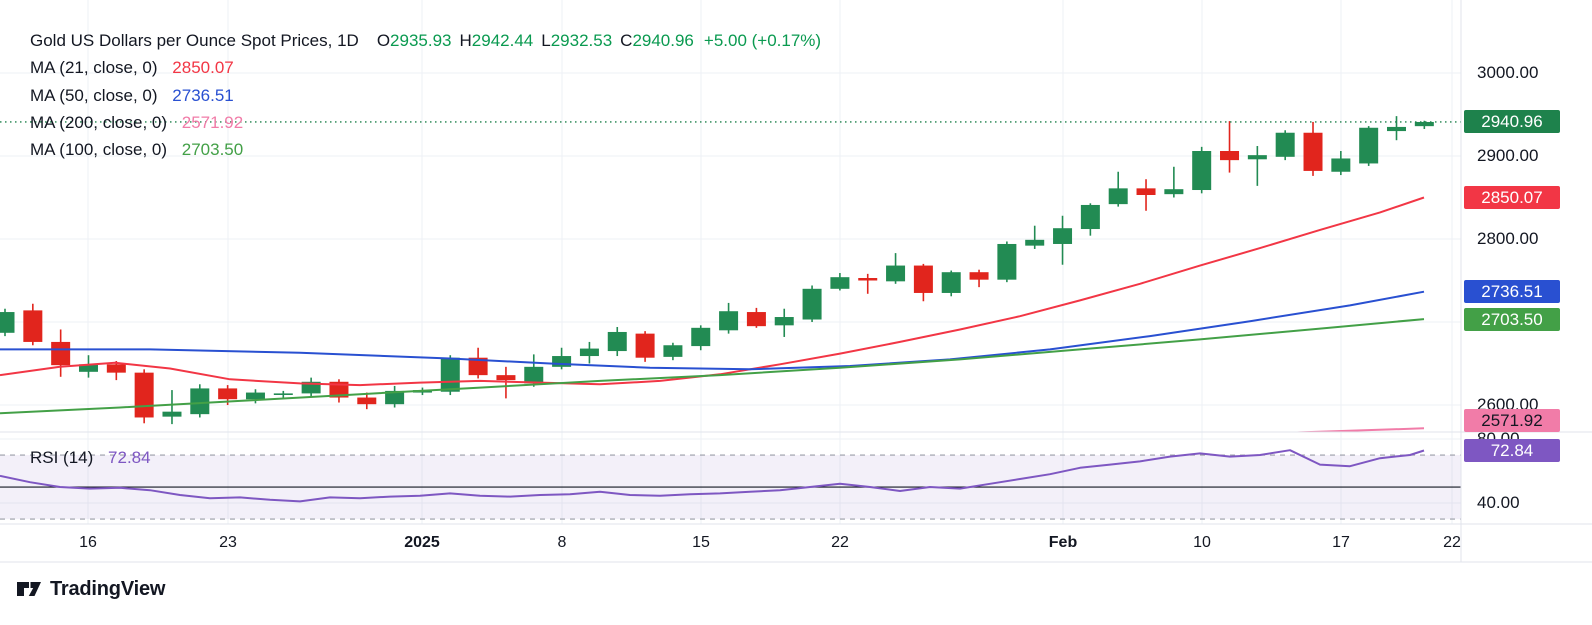  What do you see at coordinates (129, 457) in the screenshot?
I see `rsi-value: 72.84` at bounding box center [129, 457].